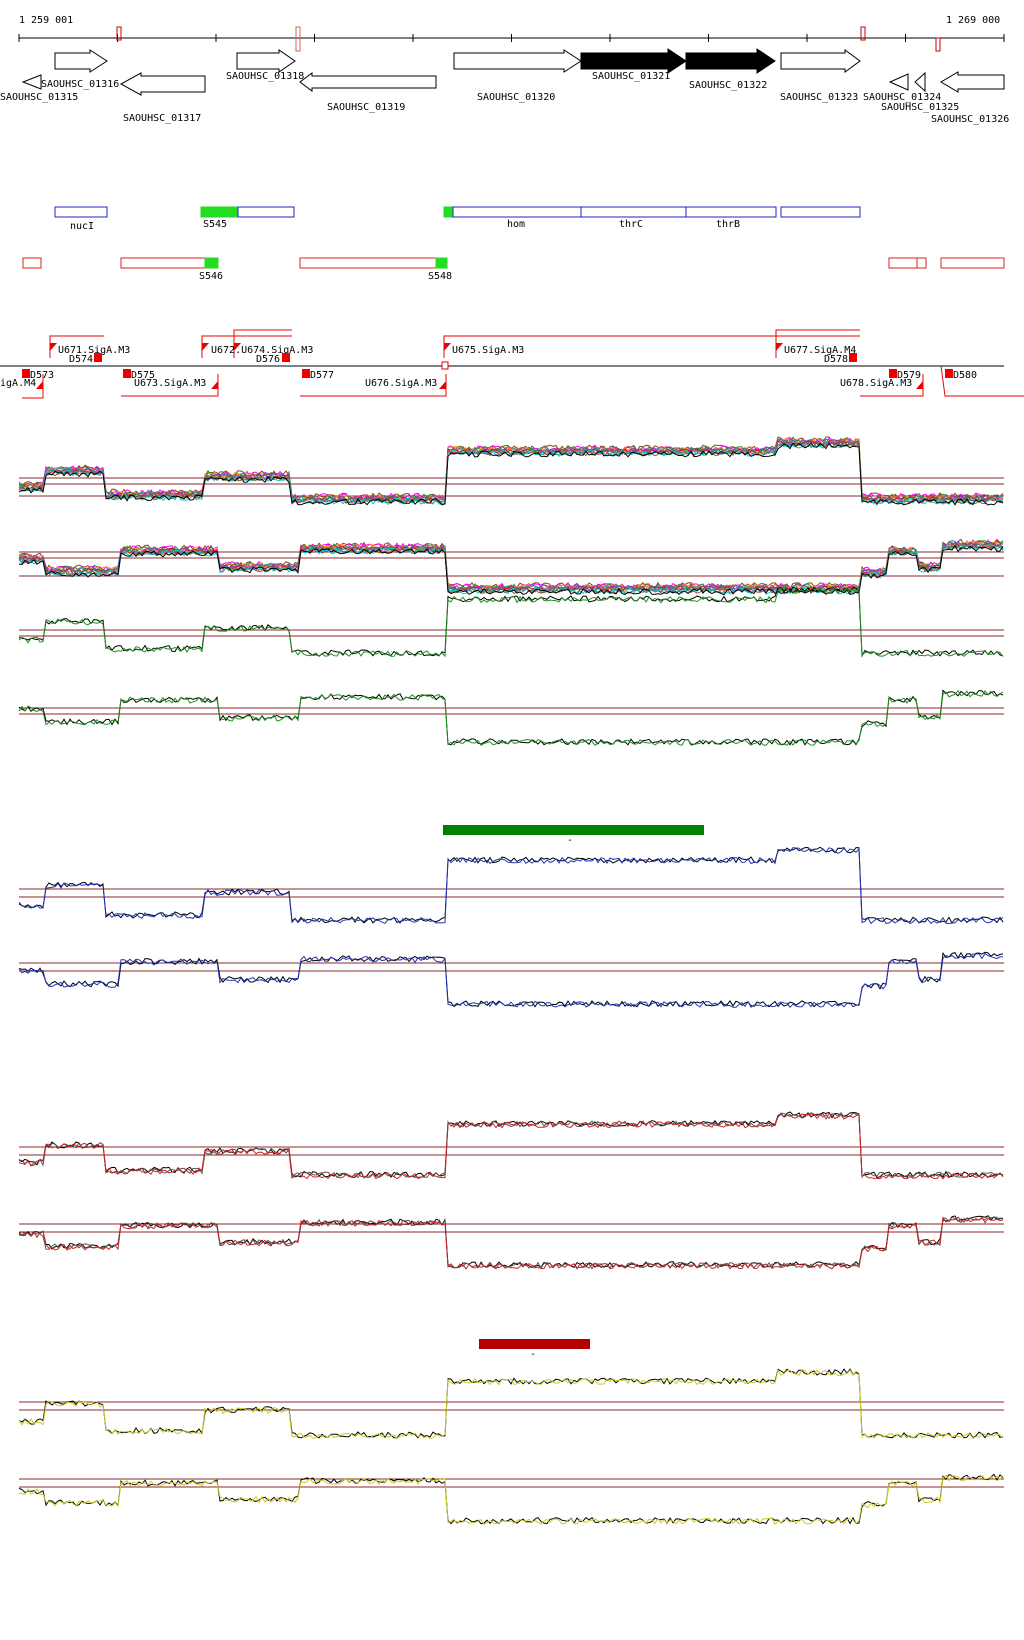  What do you see at coordinates (920, 107) in the screenshot?
I see `gene-label: SAOUHSC_01325` at bounding box center [920, 107].